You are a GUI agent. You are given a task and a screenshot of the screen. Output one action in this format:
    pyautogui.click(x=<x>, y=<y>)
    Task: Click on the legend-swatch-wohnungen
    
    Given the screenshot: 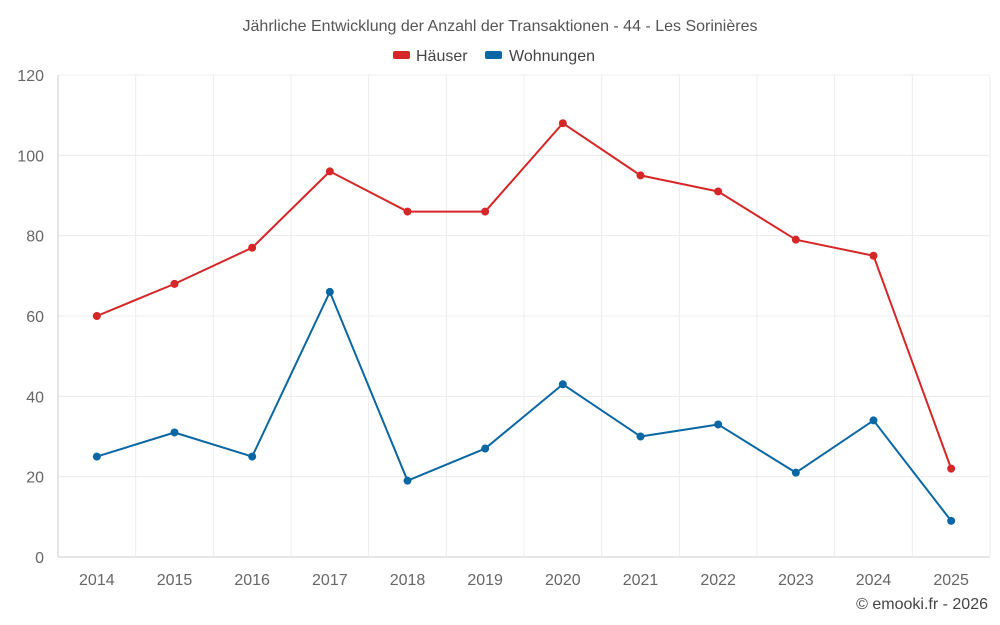 What is the action you would take?
    pyautogui.click(x=493, y=55)
    